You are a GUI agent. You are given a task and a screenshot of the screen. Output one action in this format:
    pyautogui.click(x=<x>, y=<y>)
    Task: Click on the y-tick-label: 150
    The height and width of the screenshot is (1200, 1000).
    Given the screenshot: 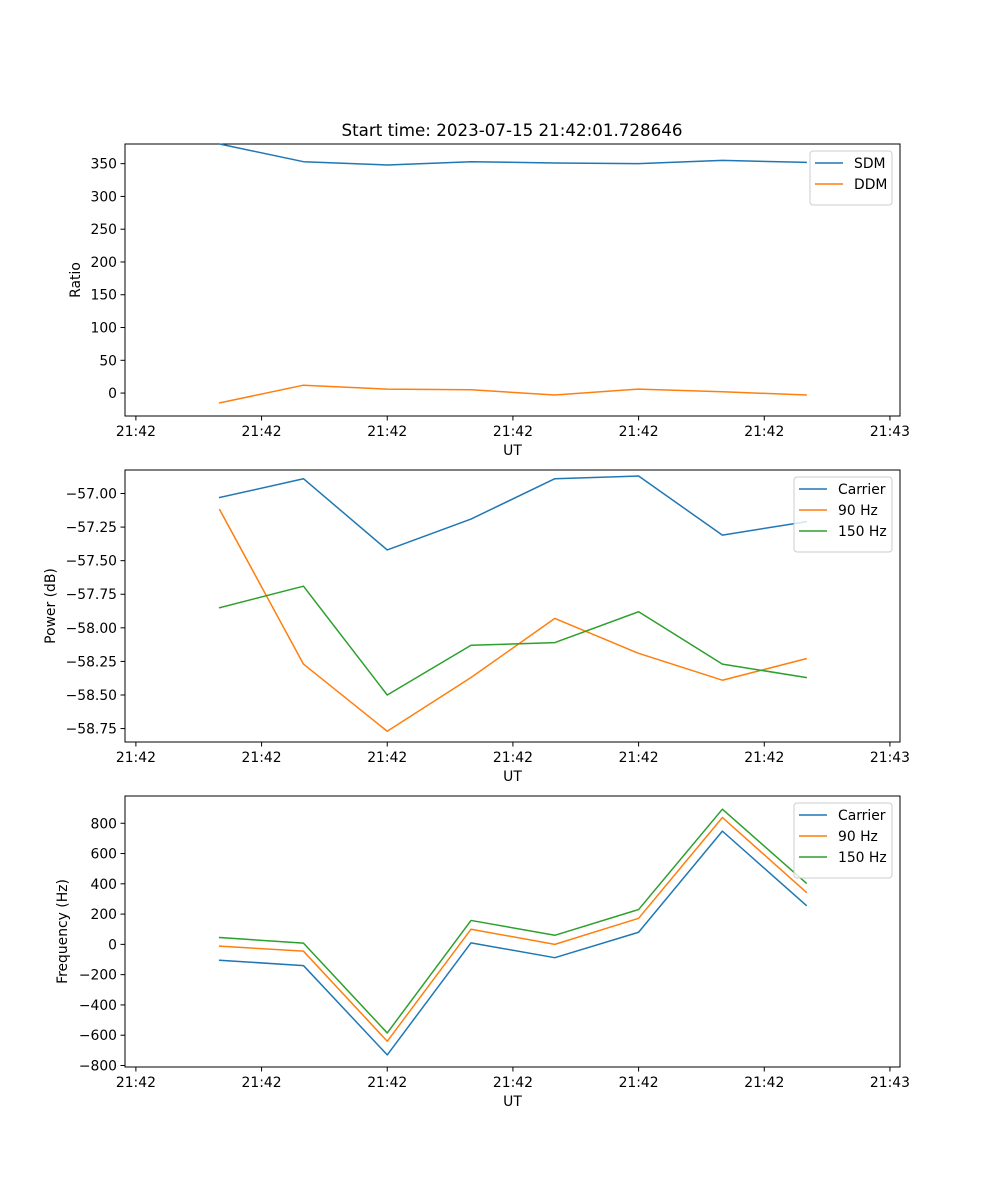 What is the action you would take?
    pyautogui.click(x=103, y=296)
    